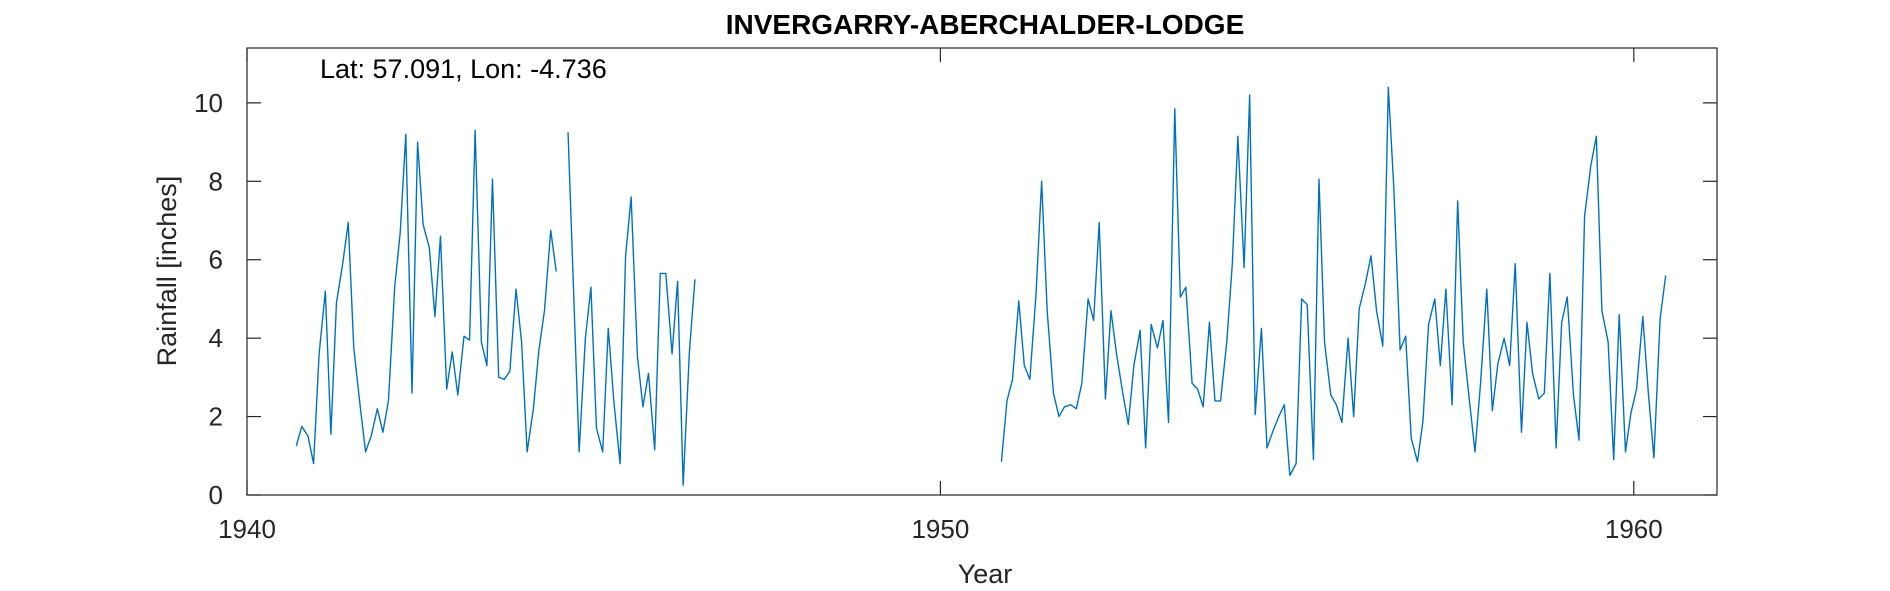  I want to click on y-tick-label-4: 4, so click(216, 338).